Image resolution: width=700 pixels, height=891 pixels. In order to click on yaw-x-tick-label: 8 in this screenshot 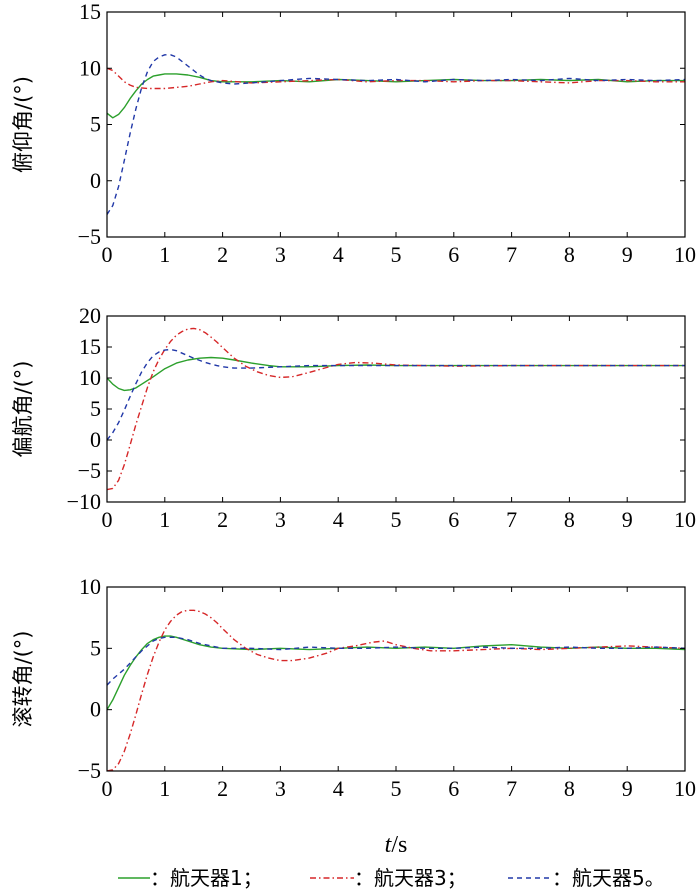, I will do `click(569, 519)`.